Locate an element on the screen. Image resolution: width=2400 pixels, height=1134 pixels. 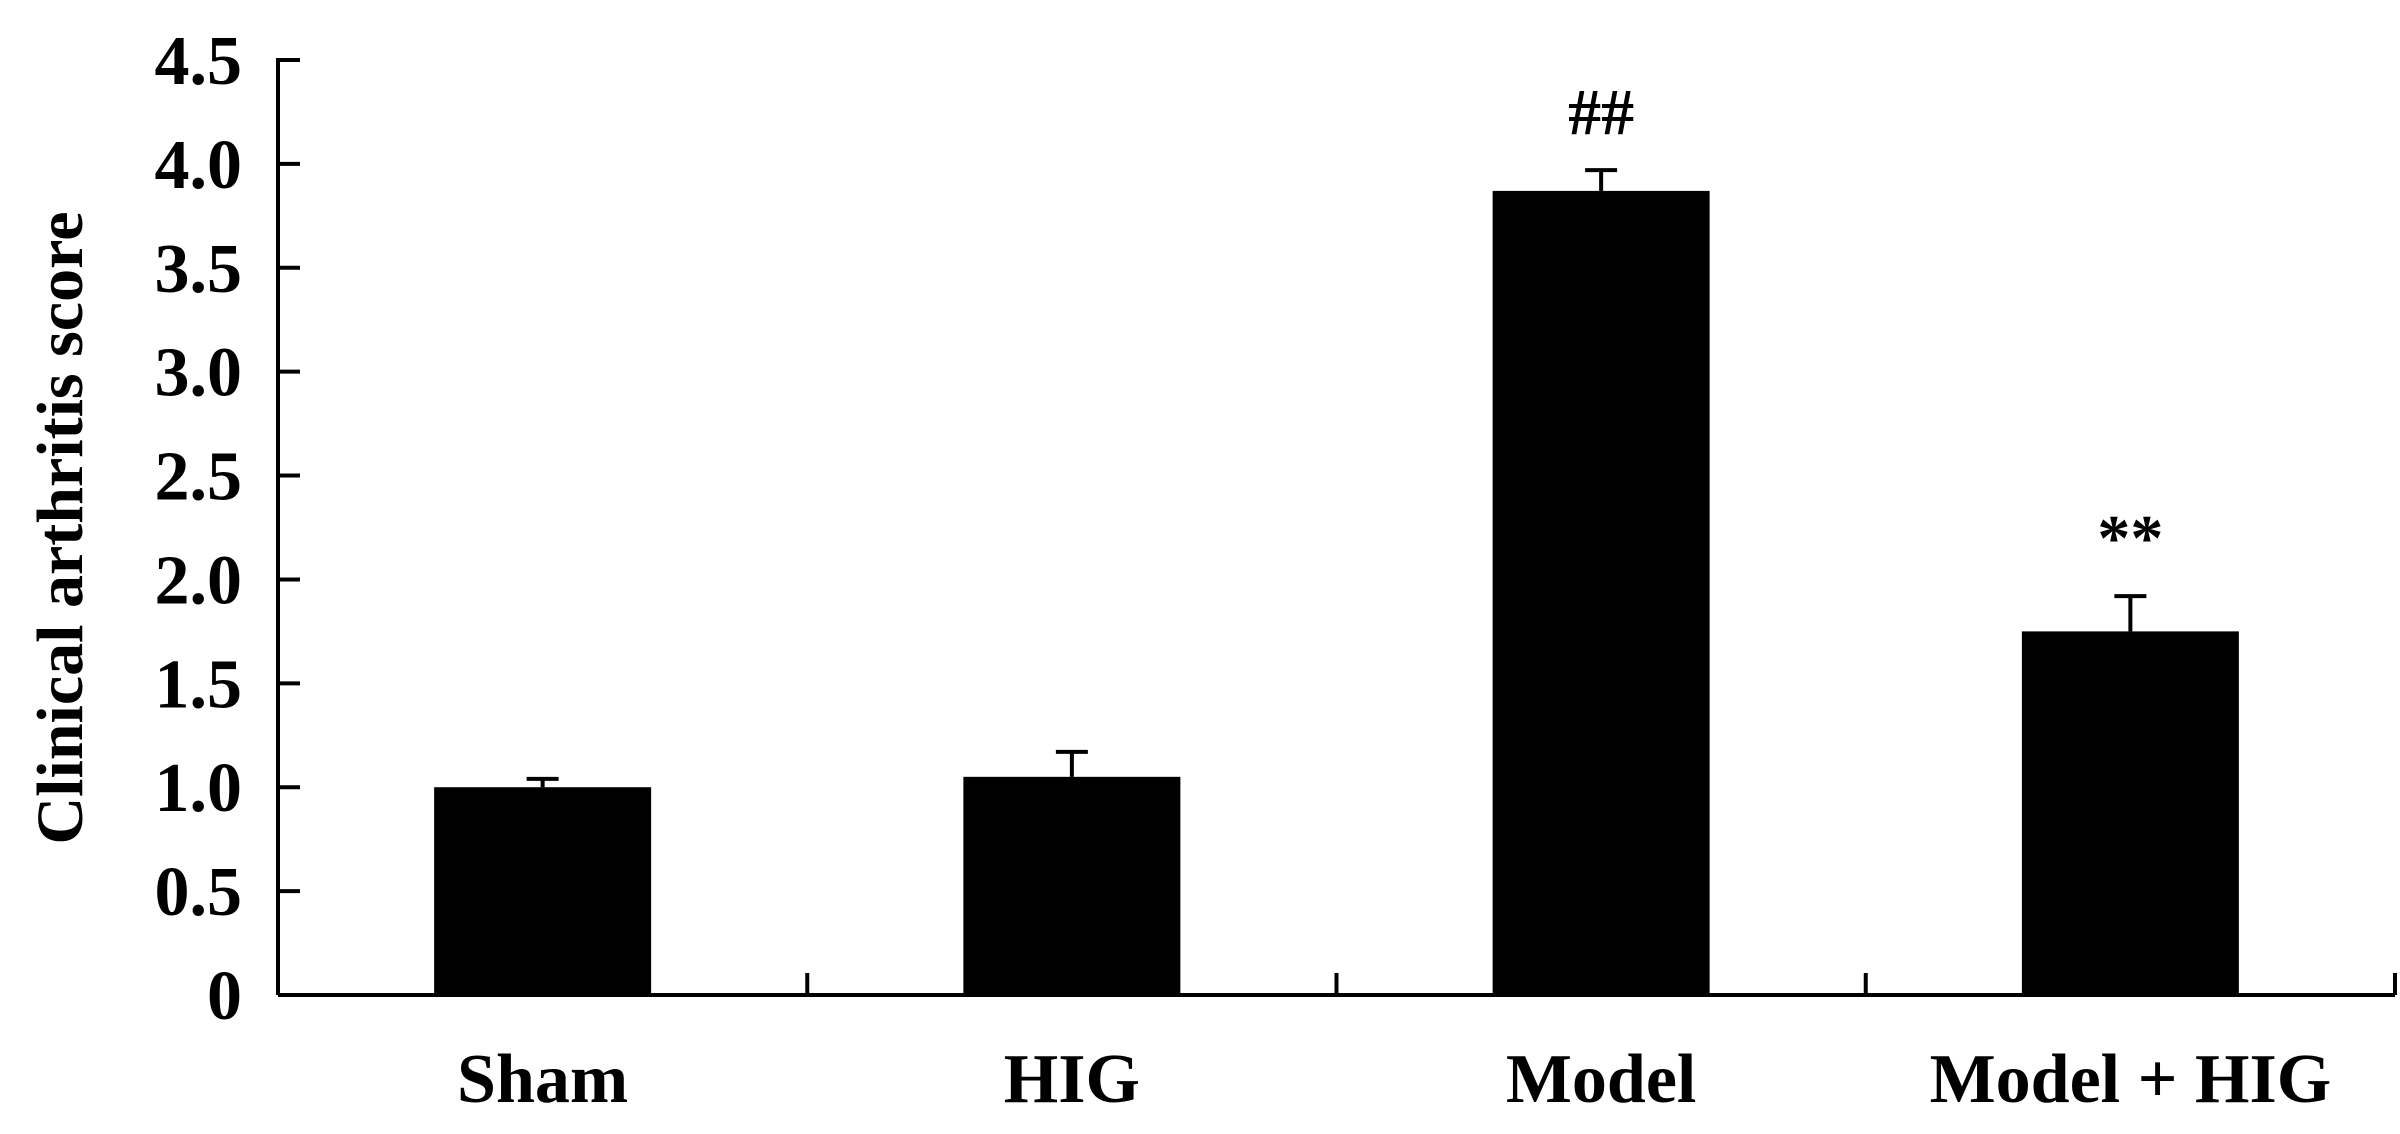
y-tick-label: 4.5 is located at coordinates (199, 61).